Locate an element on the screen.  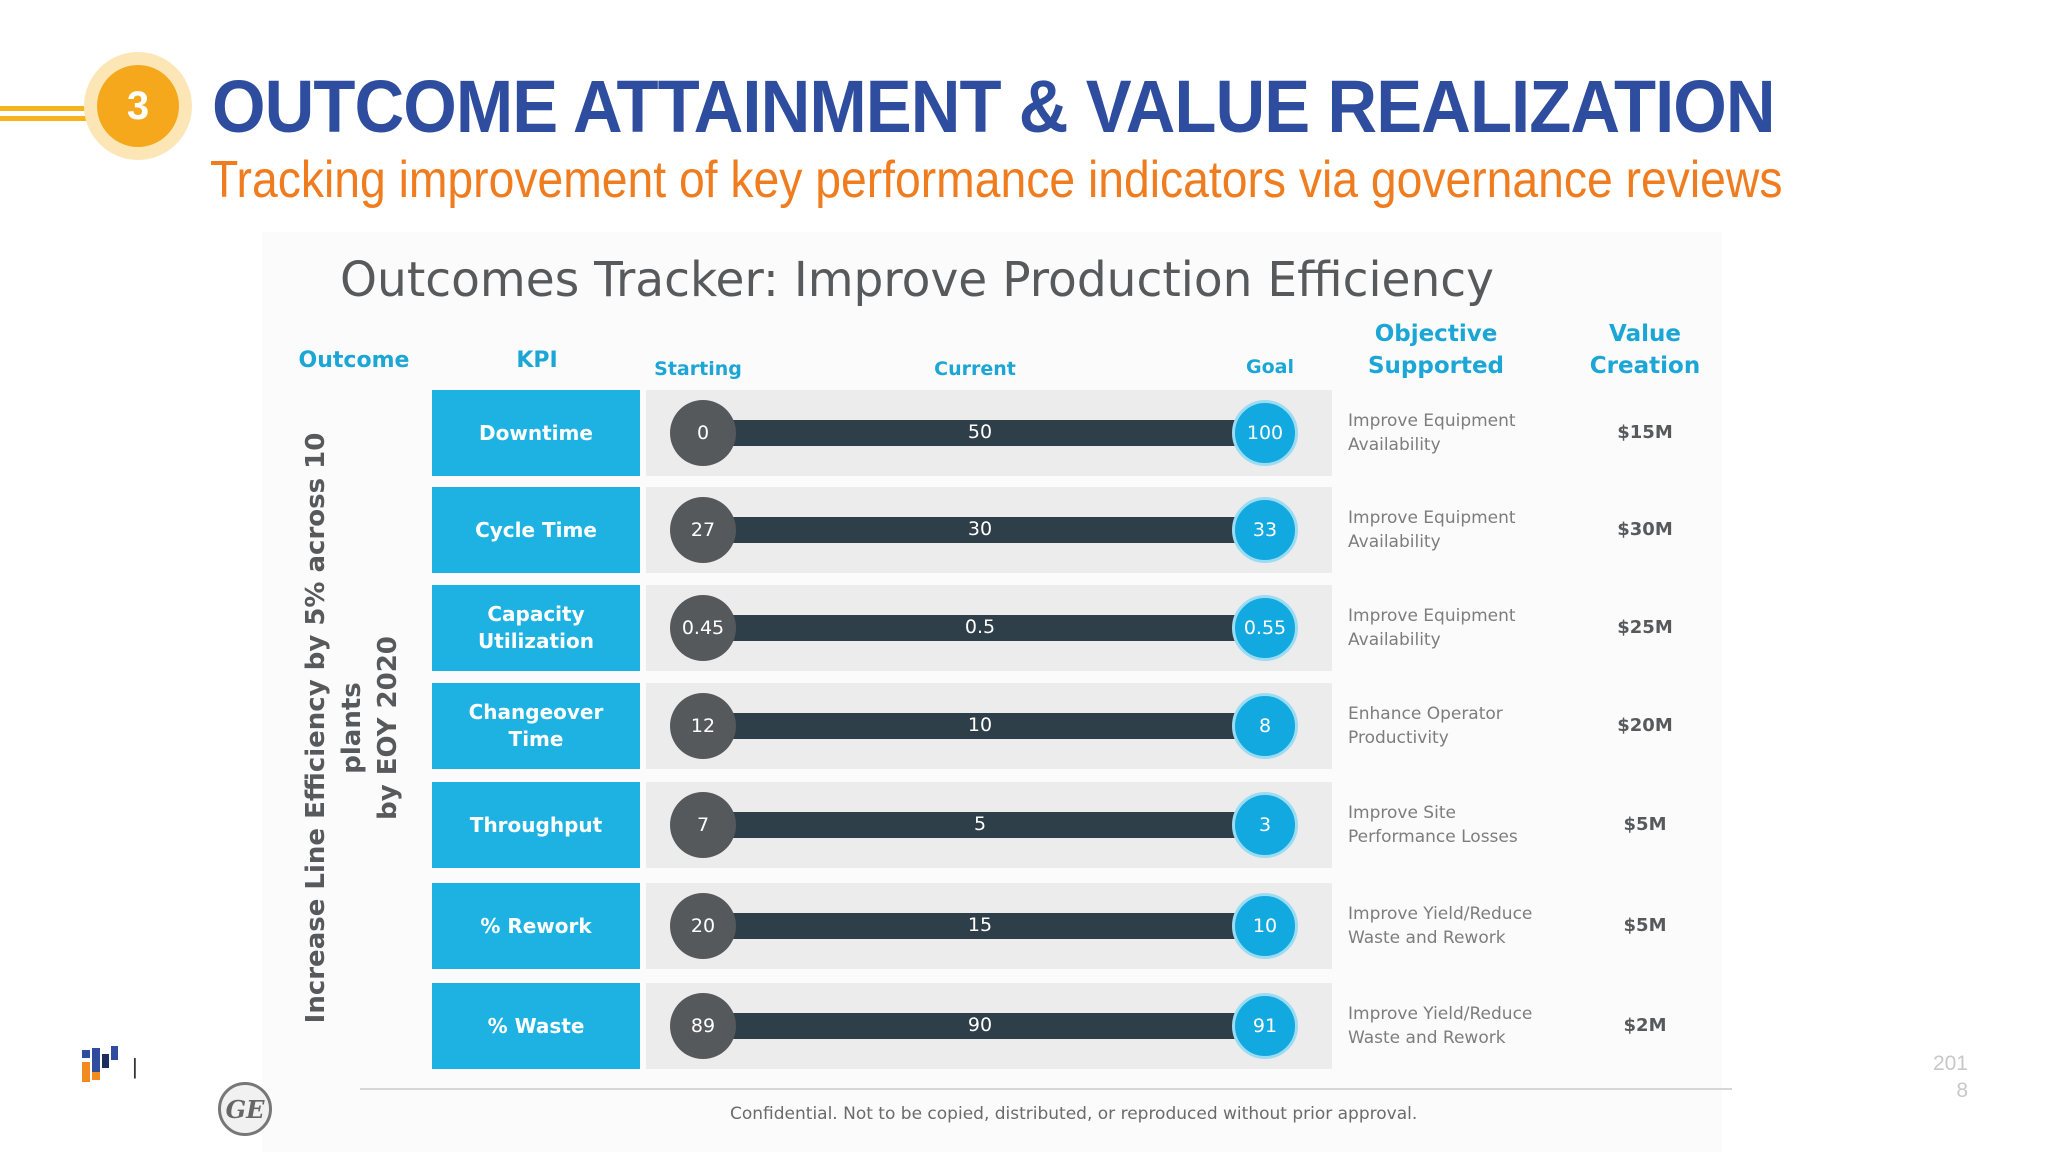
column-header-value: Value Creation is located at coordinates (1645, 350).